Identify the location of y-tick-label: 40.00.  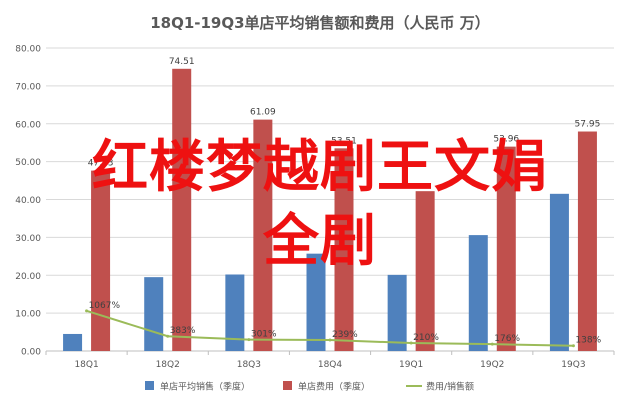
(28, 201).